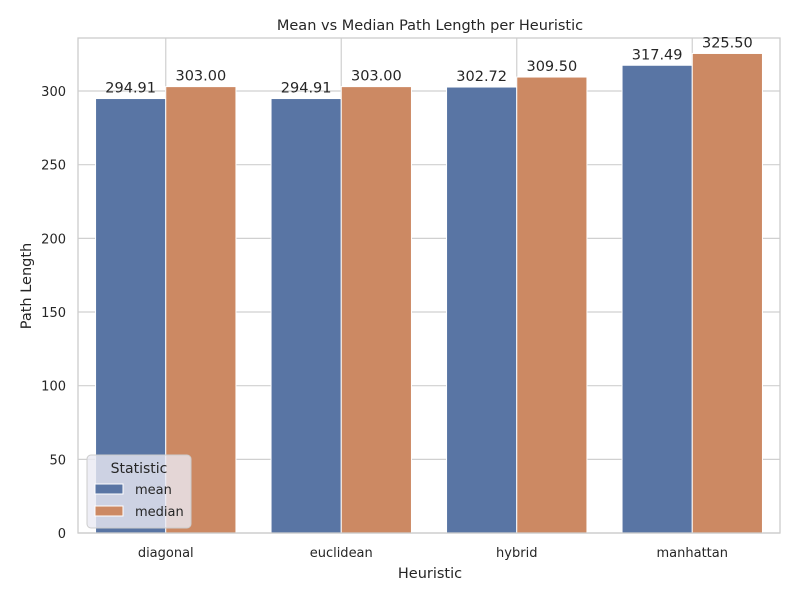 The width and height of the screenshot is (800, 604). I want to click on legend-label-mean: mean, so click(153, 490).